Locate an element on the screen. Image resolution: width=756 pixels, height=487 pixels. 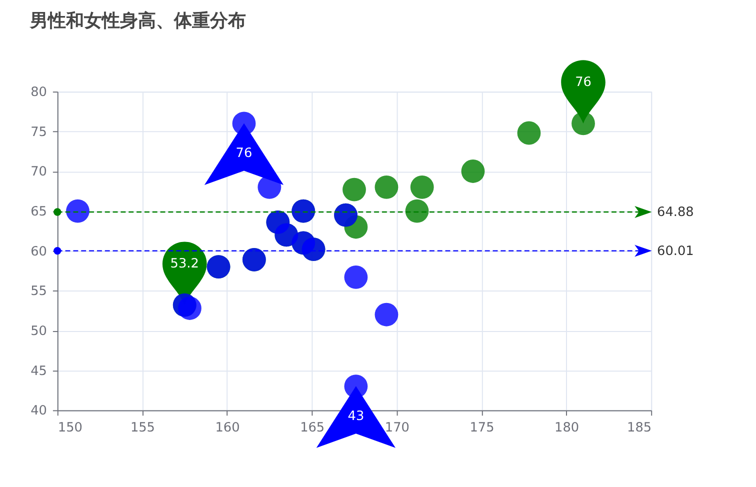
y-tick-label: 50 is located at coordinates (39, 331).